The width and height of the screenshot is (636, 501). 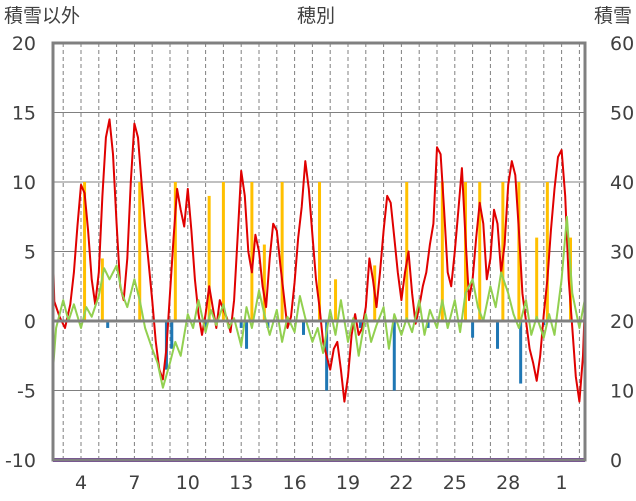 What do you see at coordinates (295, 483) in the screenshot?
I see `x-tick-label: 16` at bounding box center [295, 483].